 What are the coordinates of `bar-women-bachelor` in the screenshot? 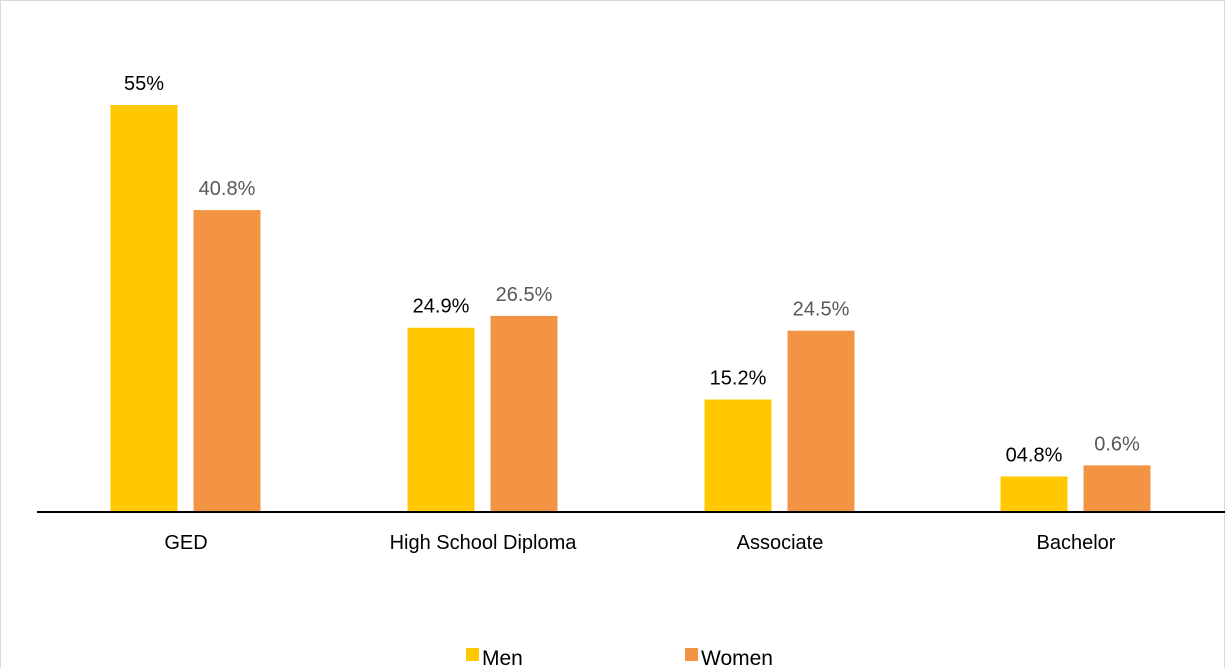 It's located at (1117, 488).